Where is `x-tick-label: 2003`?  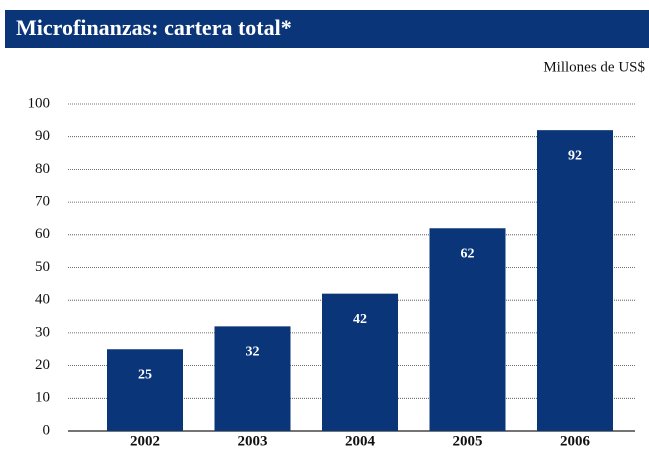 x-tick-label: 2003 is located at coordinates (253, 441).